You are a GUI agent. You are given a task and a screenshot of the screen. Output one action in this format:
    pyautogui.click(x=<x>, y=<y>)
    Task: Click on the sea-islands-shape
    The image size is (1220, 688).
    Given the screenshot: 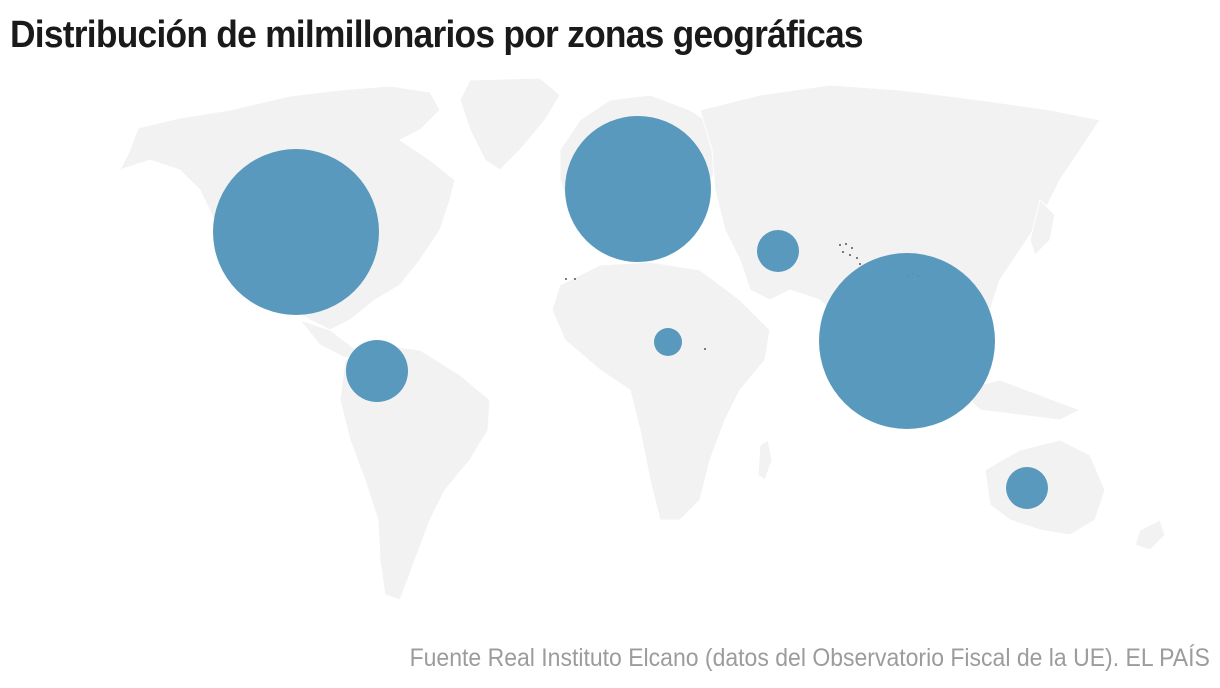 What is the action you would take?
    pyautogui.click(x=1020, y=400)
    